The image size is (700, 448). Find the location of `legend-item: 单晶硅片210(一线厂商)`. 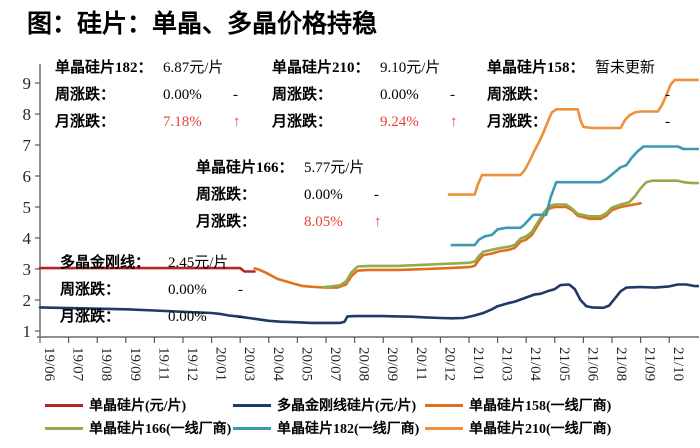

legend-item: 单晶硅片210(一线厂商) is located at coordinates (518, 428).